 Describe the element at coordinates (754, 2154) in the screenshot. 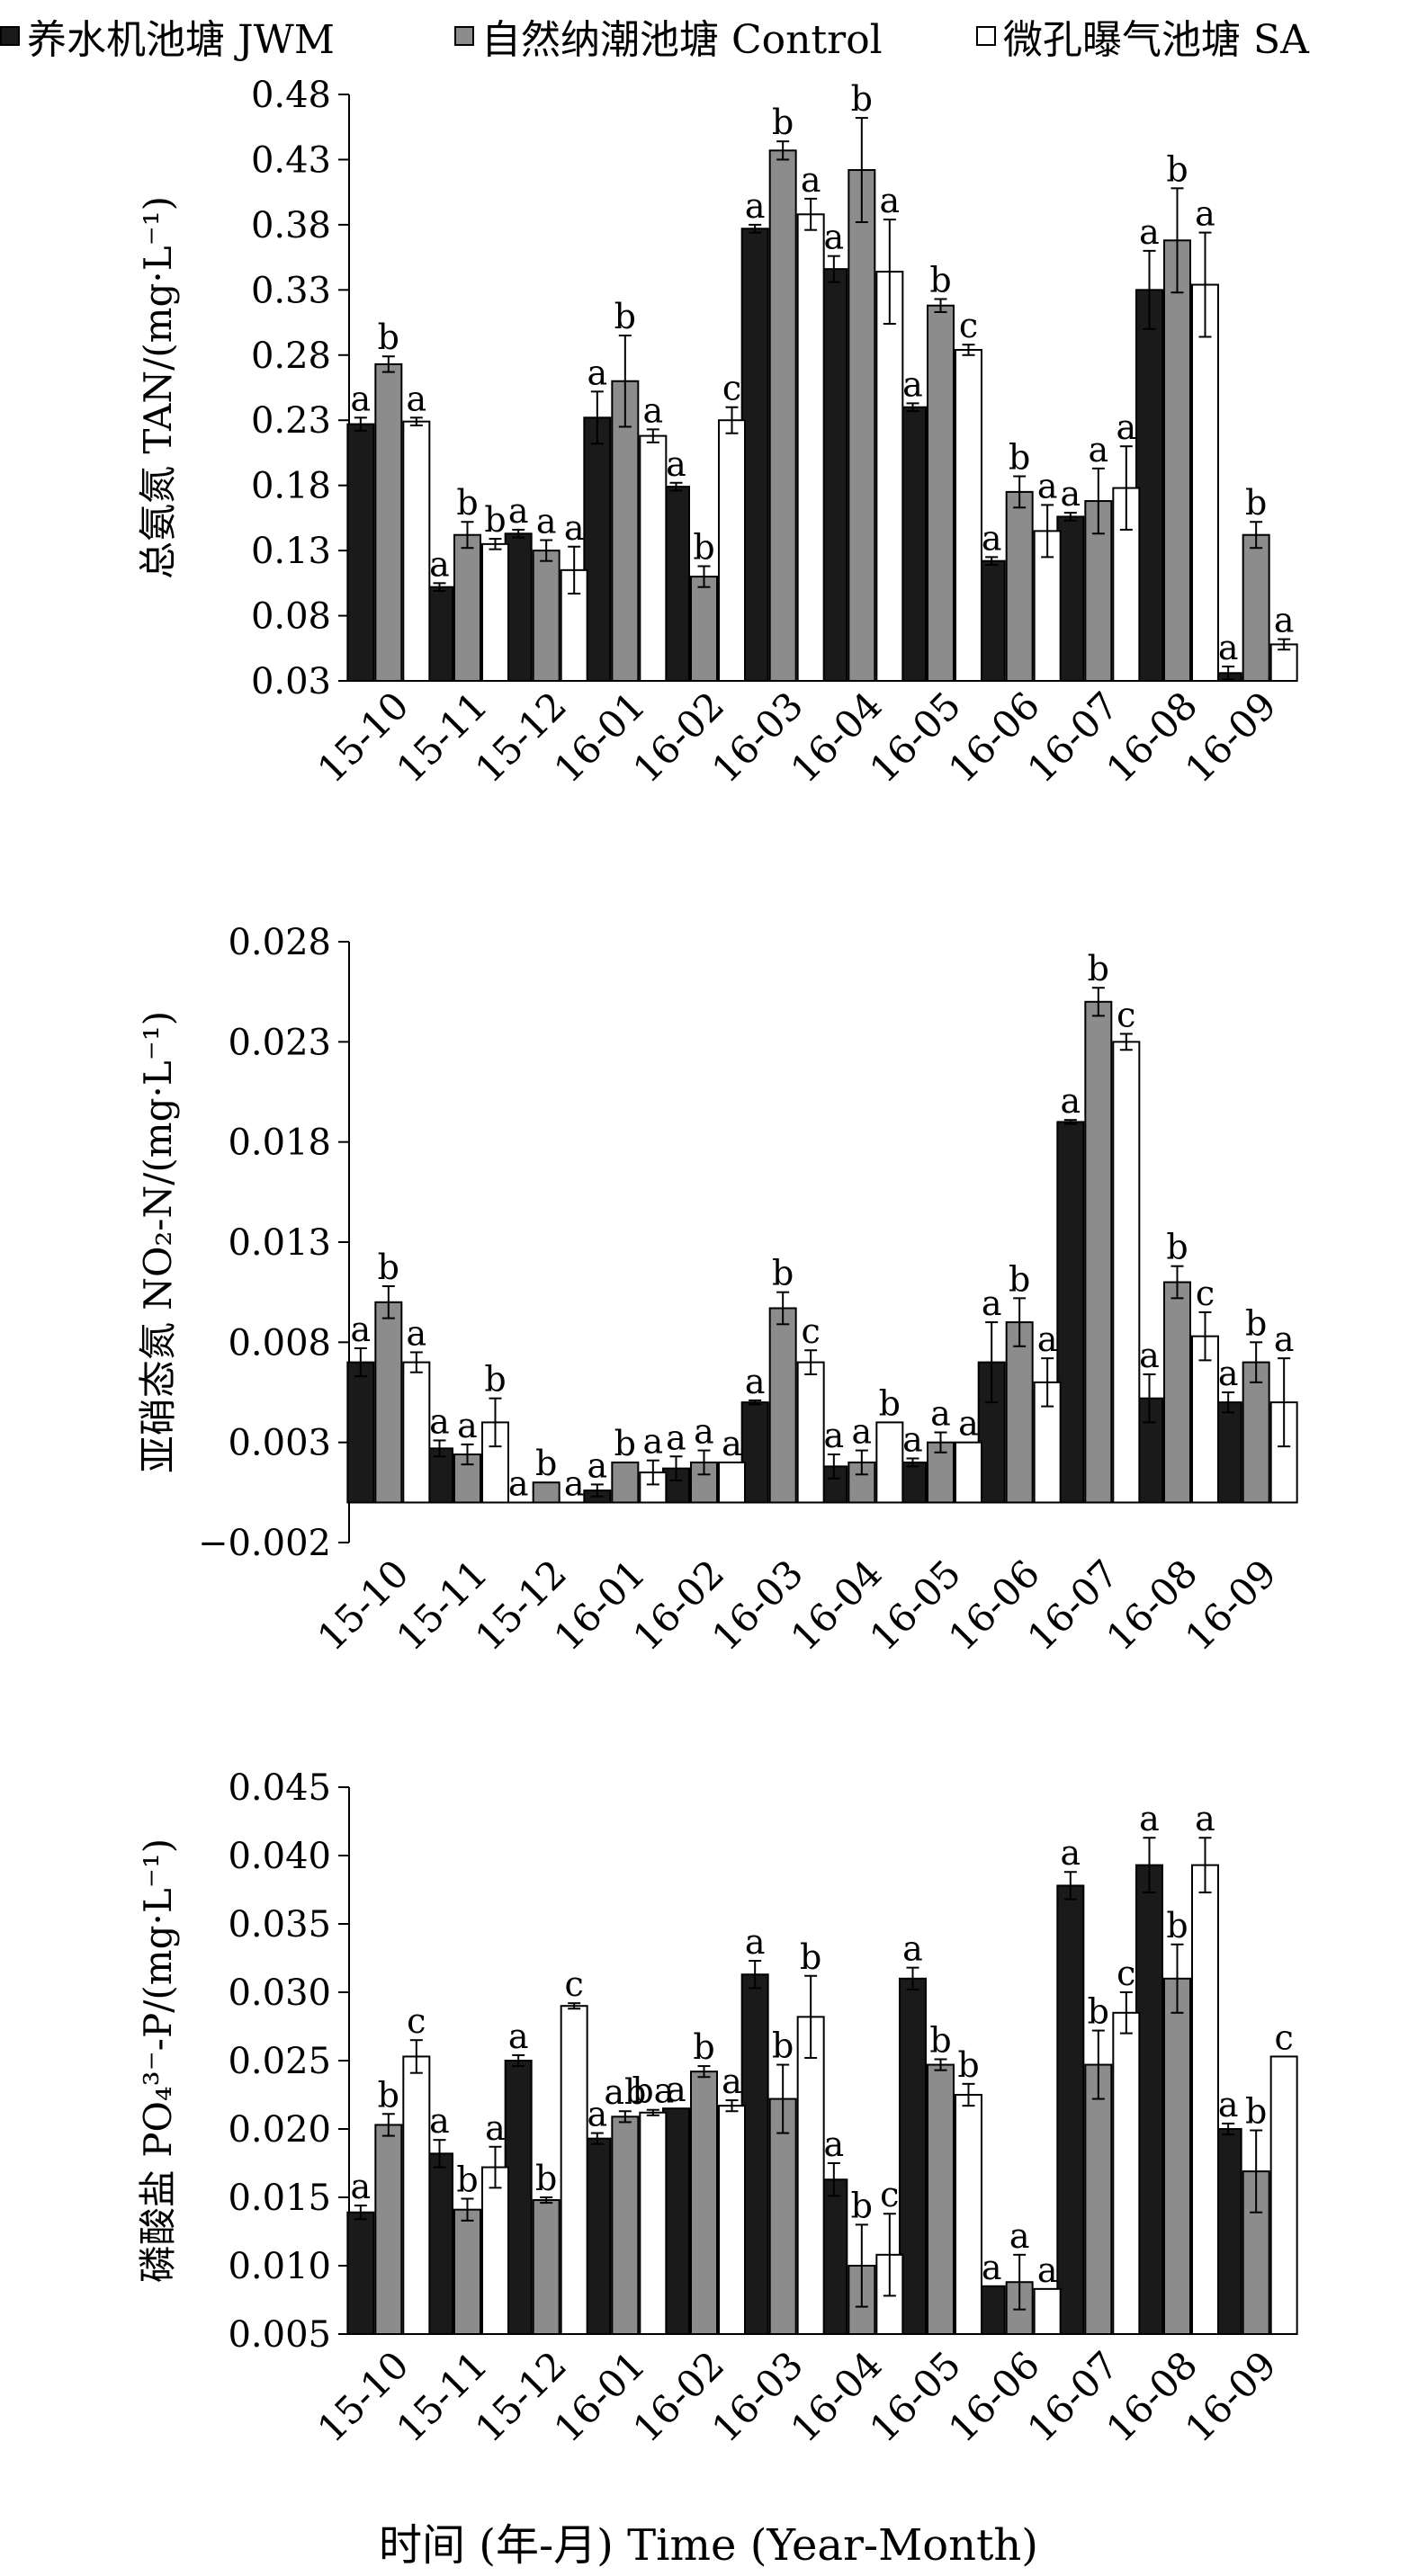

I see `chart3-bar-16-03-s1` at that location.